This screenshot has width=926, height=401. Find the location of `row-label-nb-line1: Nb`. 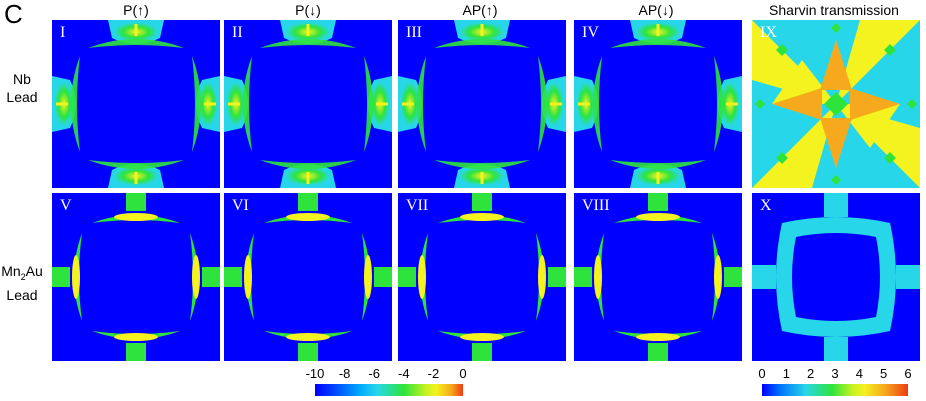

row-label-nb-line1: Nb is located at coordinates (22, 79).